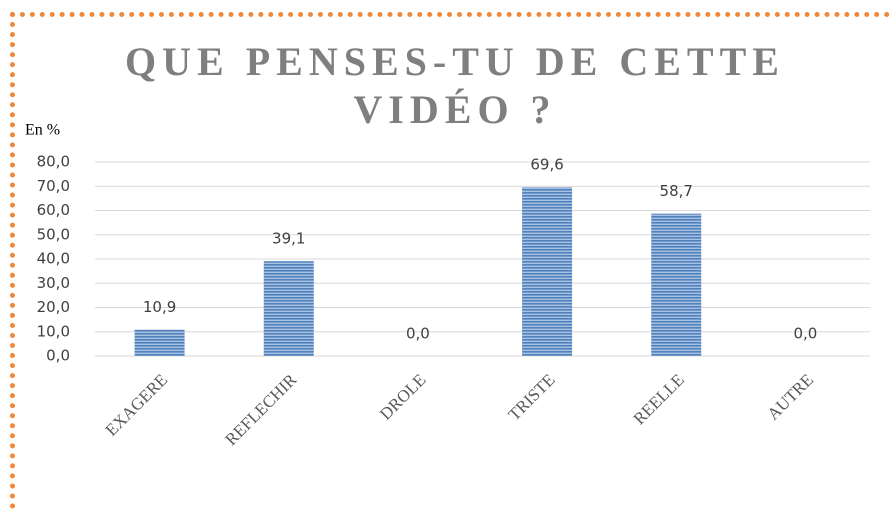 The image size is (890, 509). I want to click on y-tick-label: 10,0, so click(53, 331).